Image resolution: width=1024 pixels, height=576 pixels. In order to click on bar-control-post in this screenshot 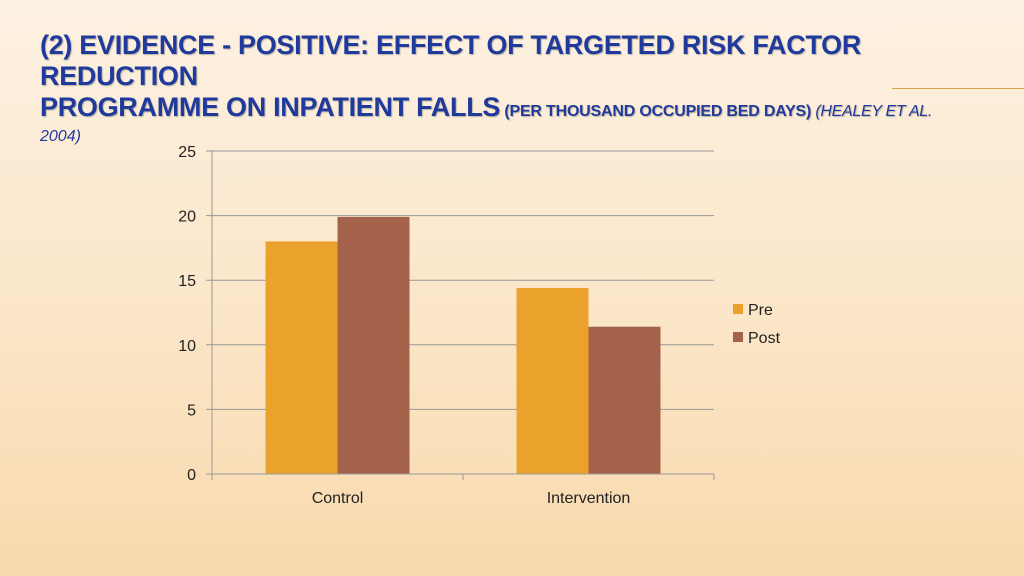, I will do `click(373, 345)`.